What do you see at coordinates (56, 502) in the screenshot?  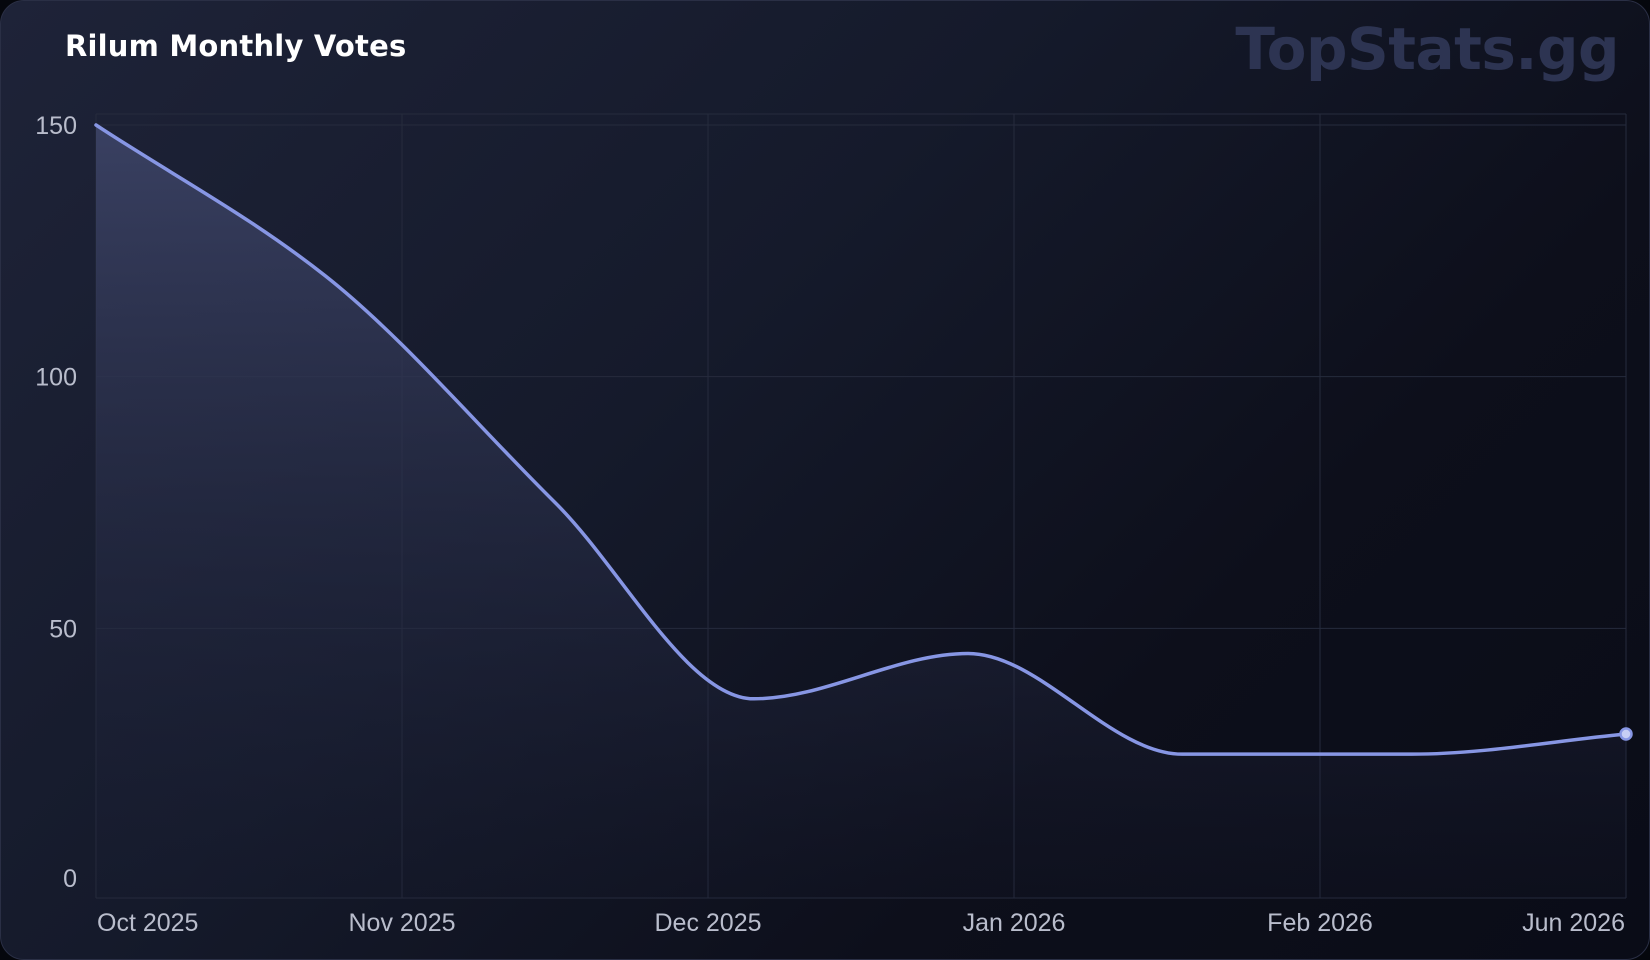 I see `y-axis-ticks: 0 50 100 150` at bounding box center [56, 502].